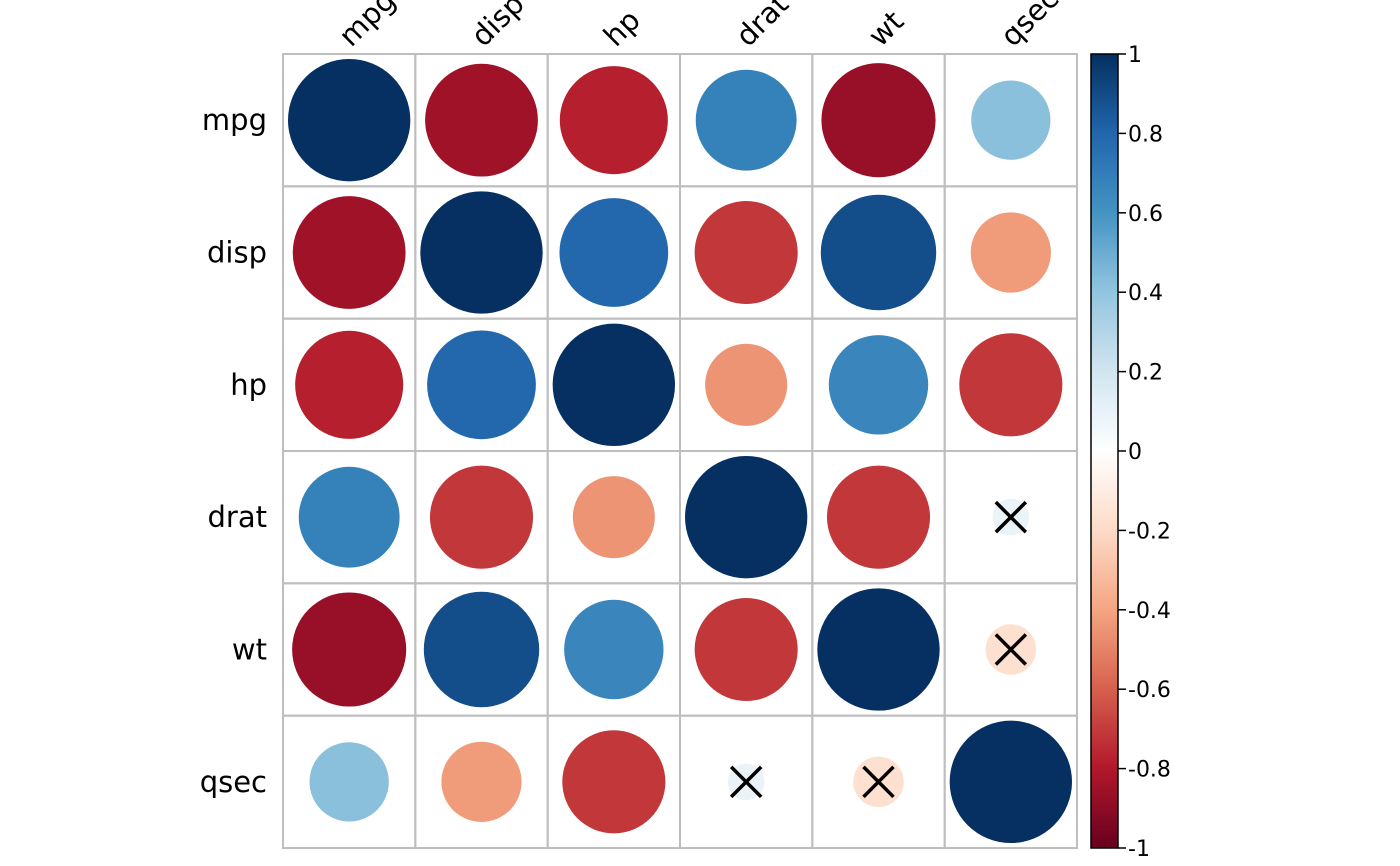 The width and height of the screenshot is (1400, 866). What do you see at coordinates (233, 782) in the screenshot?
I see `row-label-qsec: qsec` at bounding box center [233, 782].